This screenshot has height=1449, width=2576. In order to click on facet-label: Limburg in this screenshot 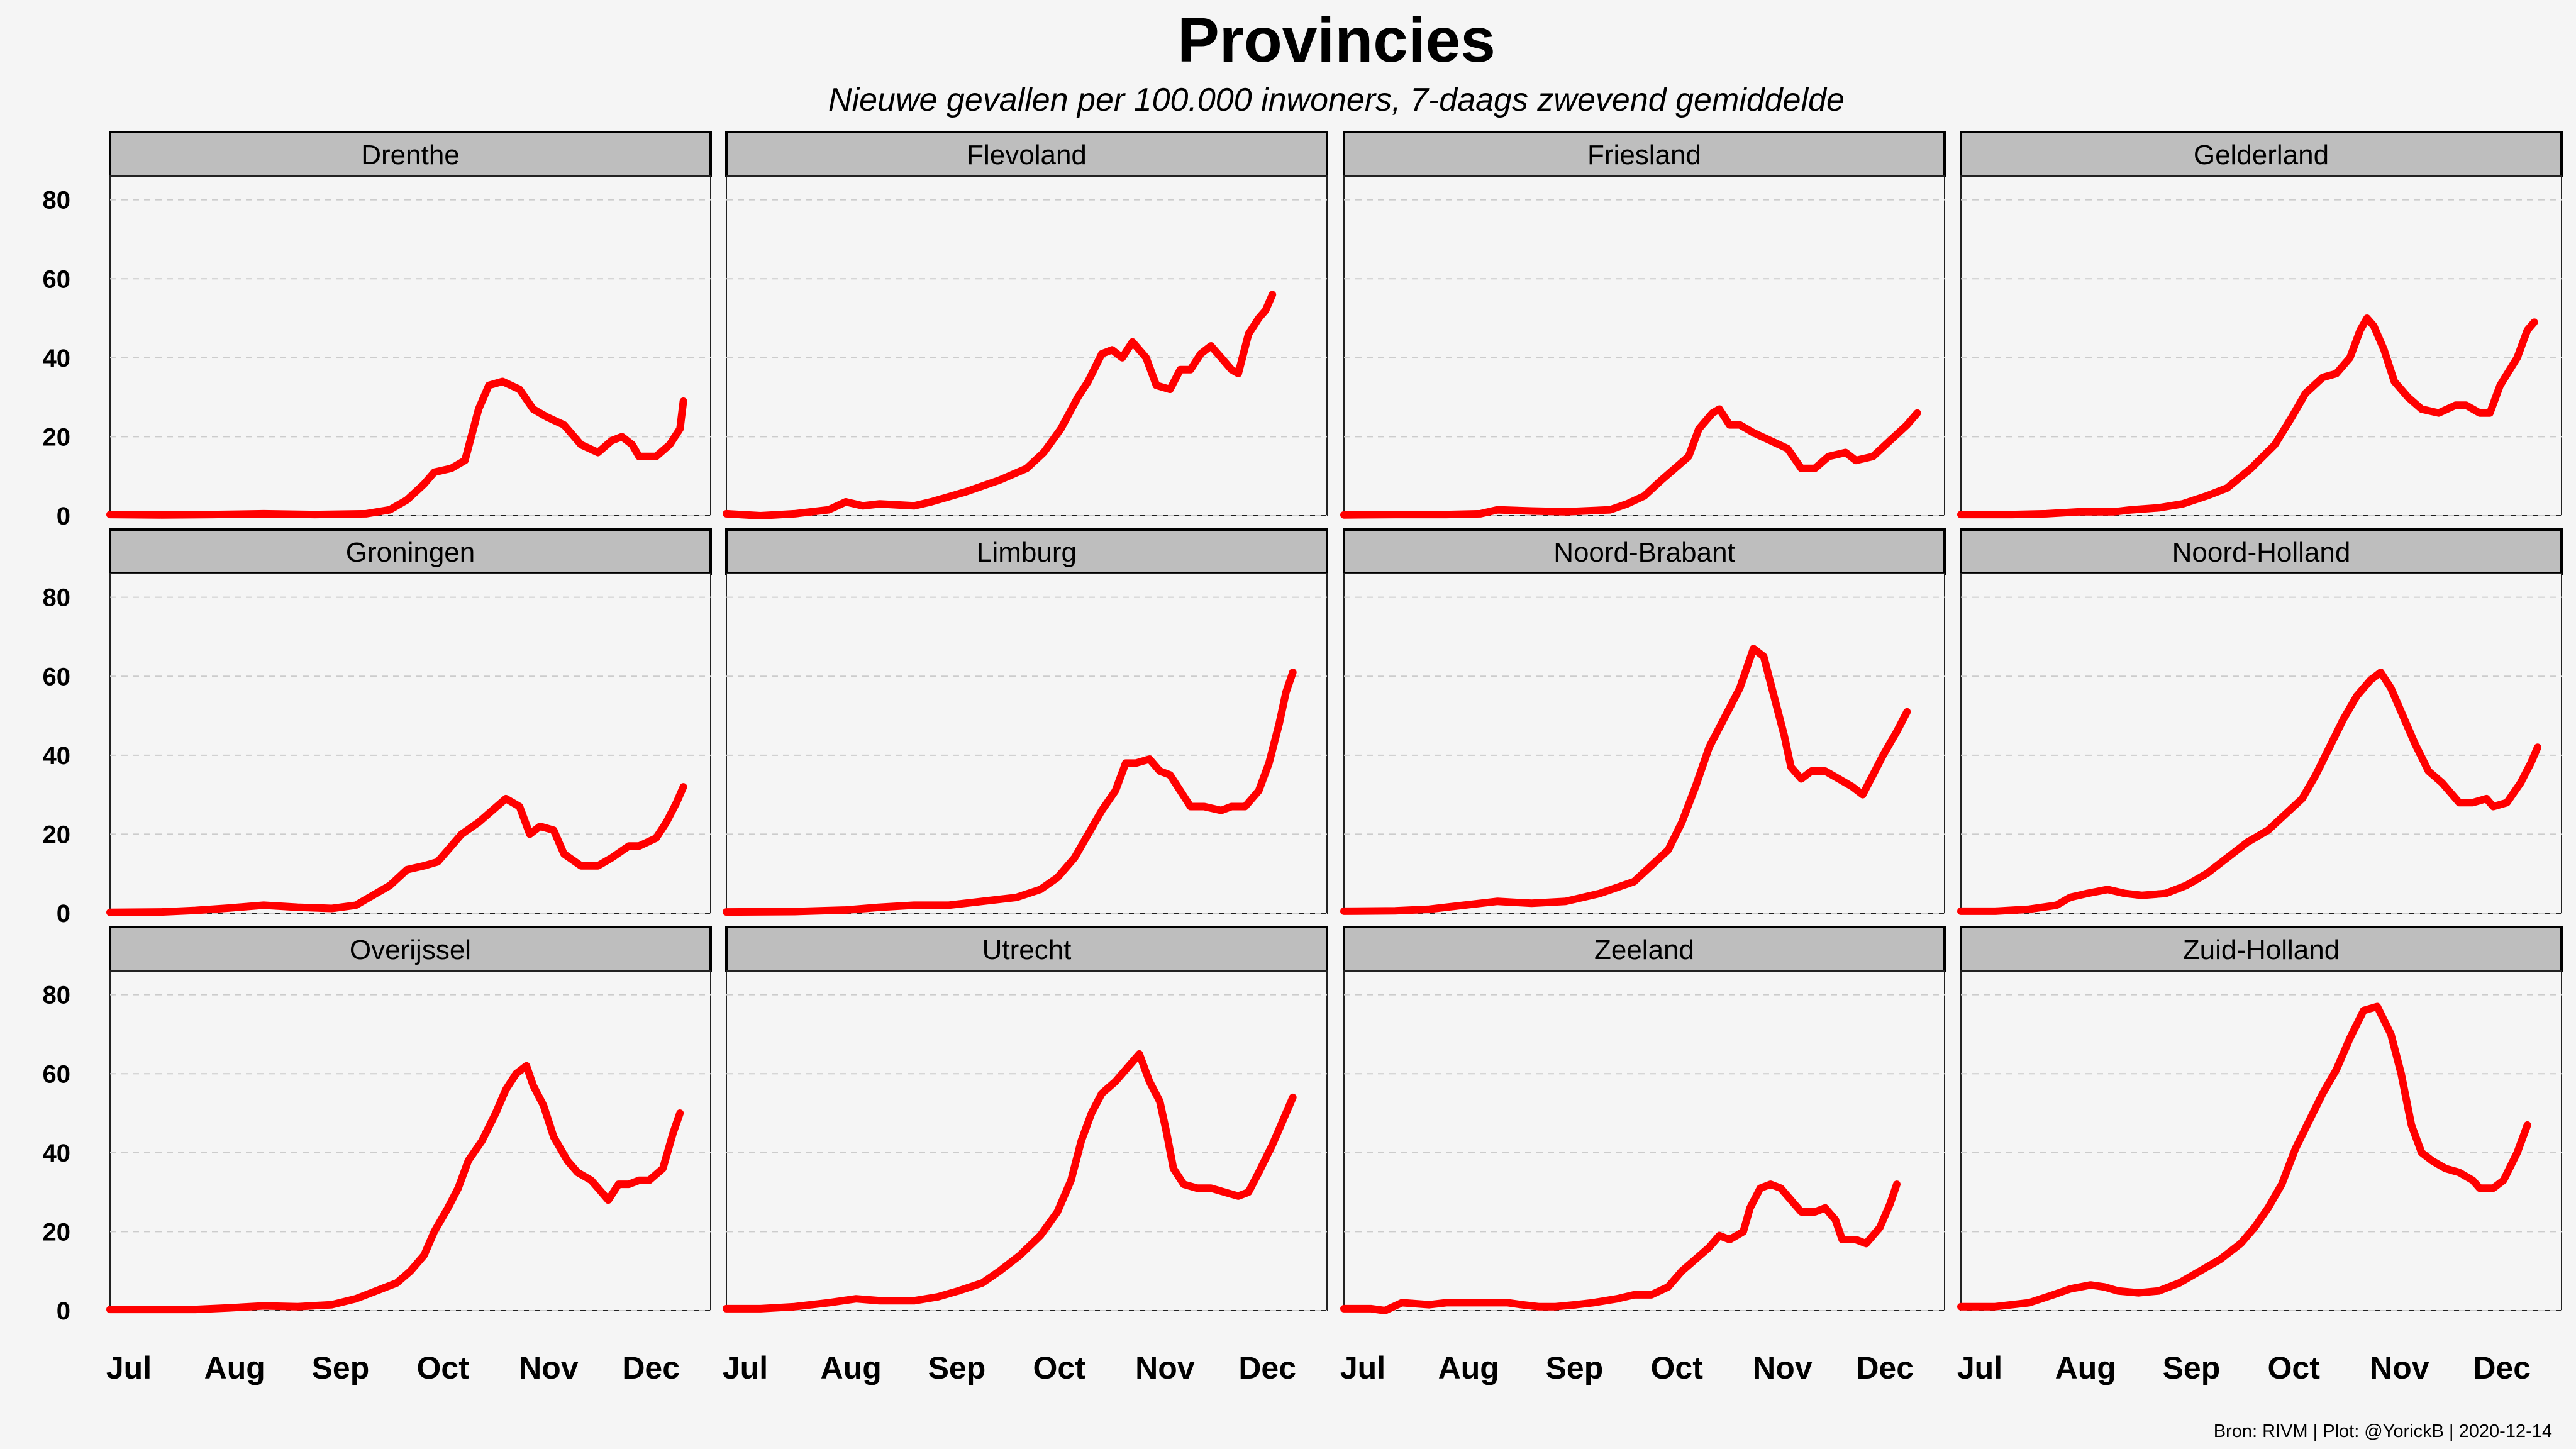, I will do `click(1027, 552)`.